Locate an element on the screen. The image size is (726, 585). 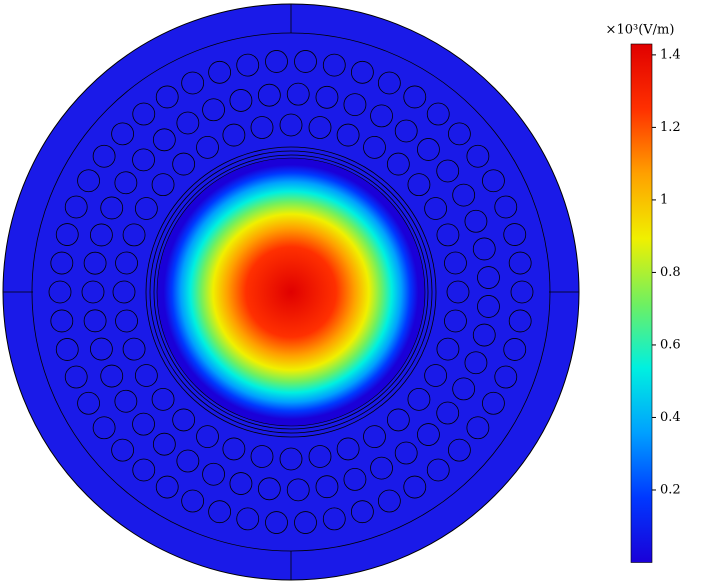
colorbar is located at coordinates (641, 303).